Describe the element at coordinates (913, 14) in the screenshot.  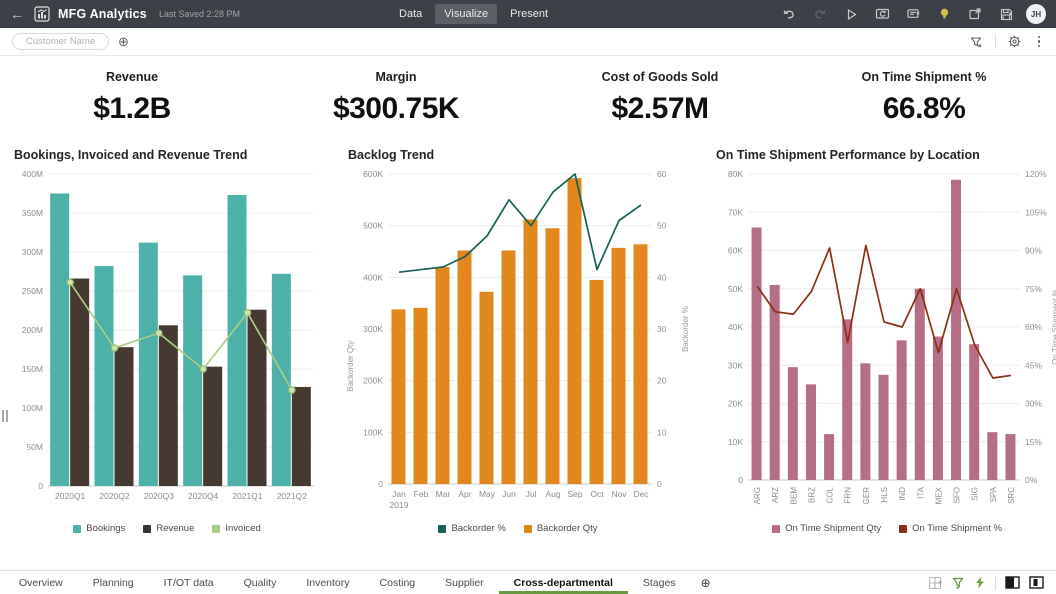
I see `comment-icon: ▾` at that location.